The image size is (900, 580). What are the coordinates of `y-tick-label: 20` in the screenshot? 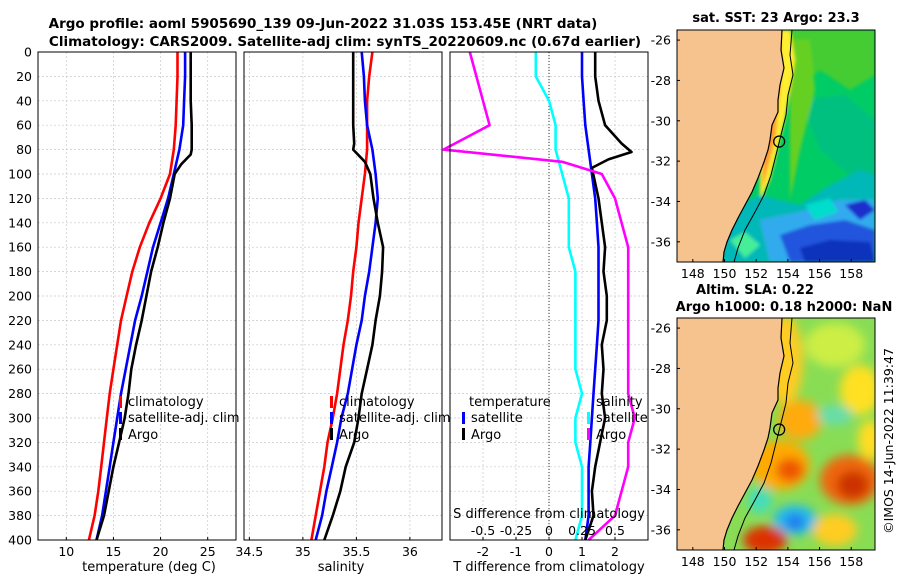 It's located at (24, 76).